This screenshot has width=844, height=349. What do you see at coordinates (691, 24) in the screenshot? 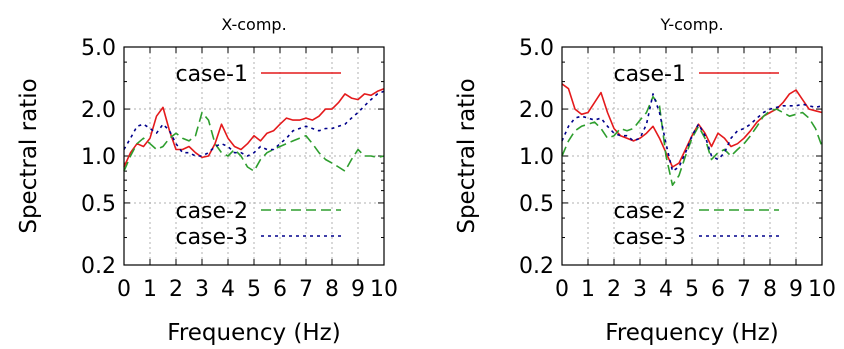
I see `chart-title: Y-comp.` at bounding box center [691, 24].